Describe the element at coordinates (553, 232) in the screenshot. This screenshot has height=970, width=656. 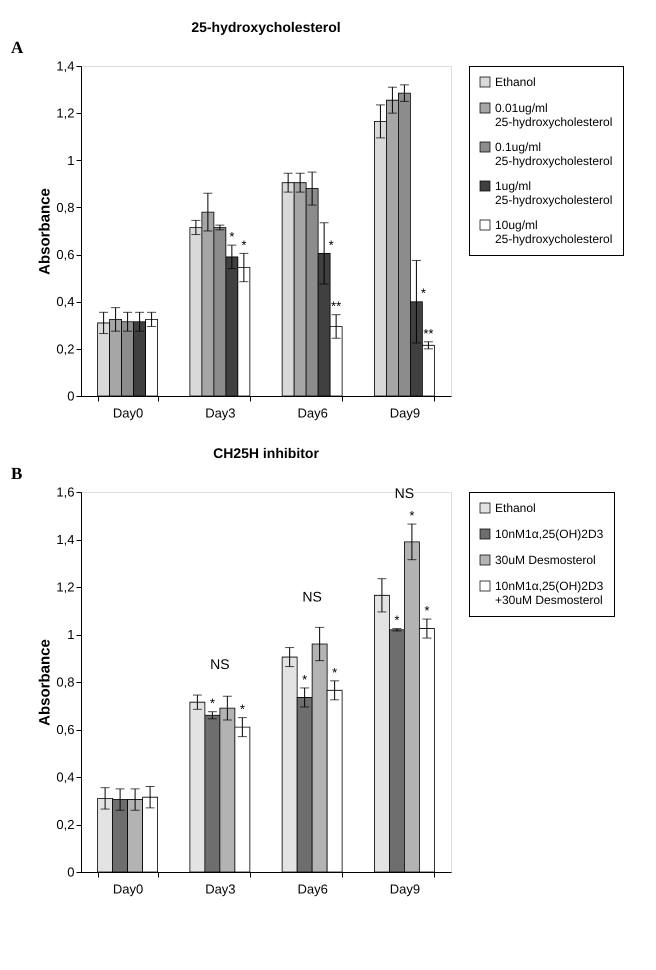
I see `legend-label: 10ug/ml 25-hydroxycholesterol` at that location.